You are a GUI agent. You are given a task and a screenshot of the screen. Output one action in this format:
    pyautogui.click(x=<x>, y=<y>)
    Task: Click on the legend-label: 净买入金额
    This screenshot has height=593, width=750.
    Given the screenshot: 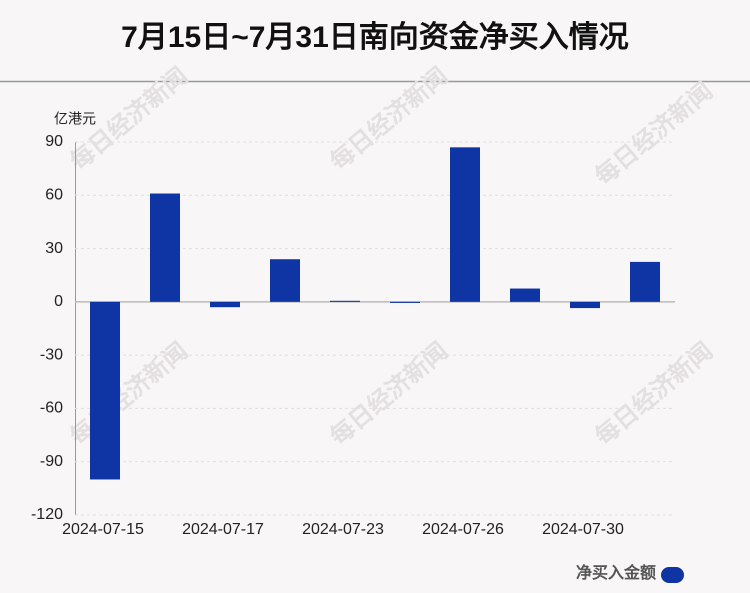 What is the action you would take?
    pyautogui.click(x=616, y=572)
    